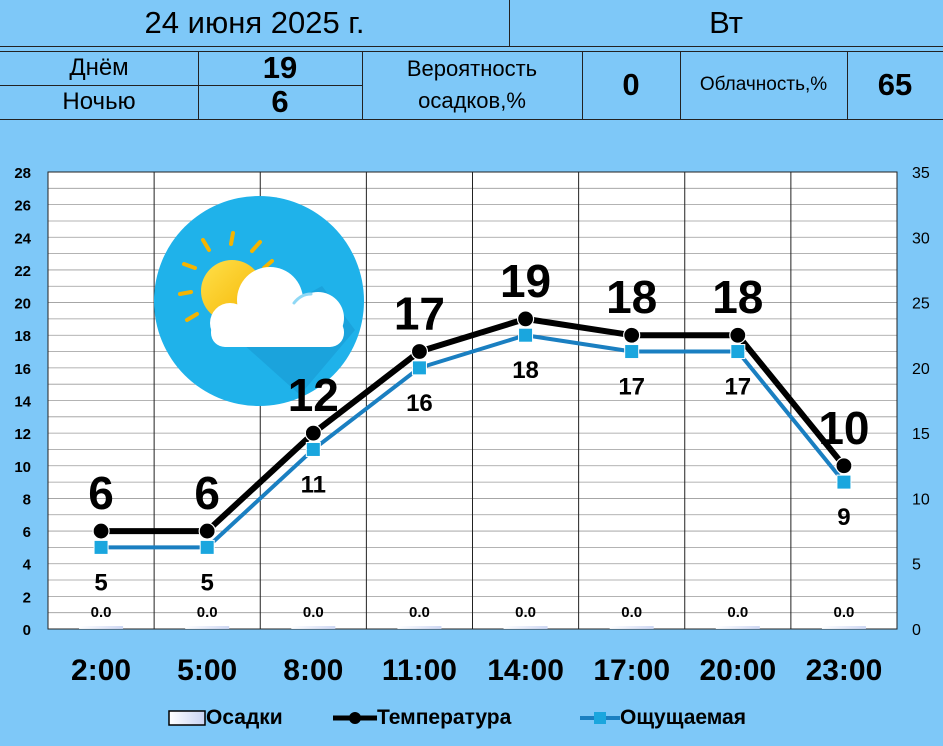 The width and height of the screenshot is (943, 746). I want to click on y-left-tick-label: 18, so click(22, 336).